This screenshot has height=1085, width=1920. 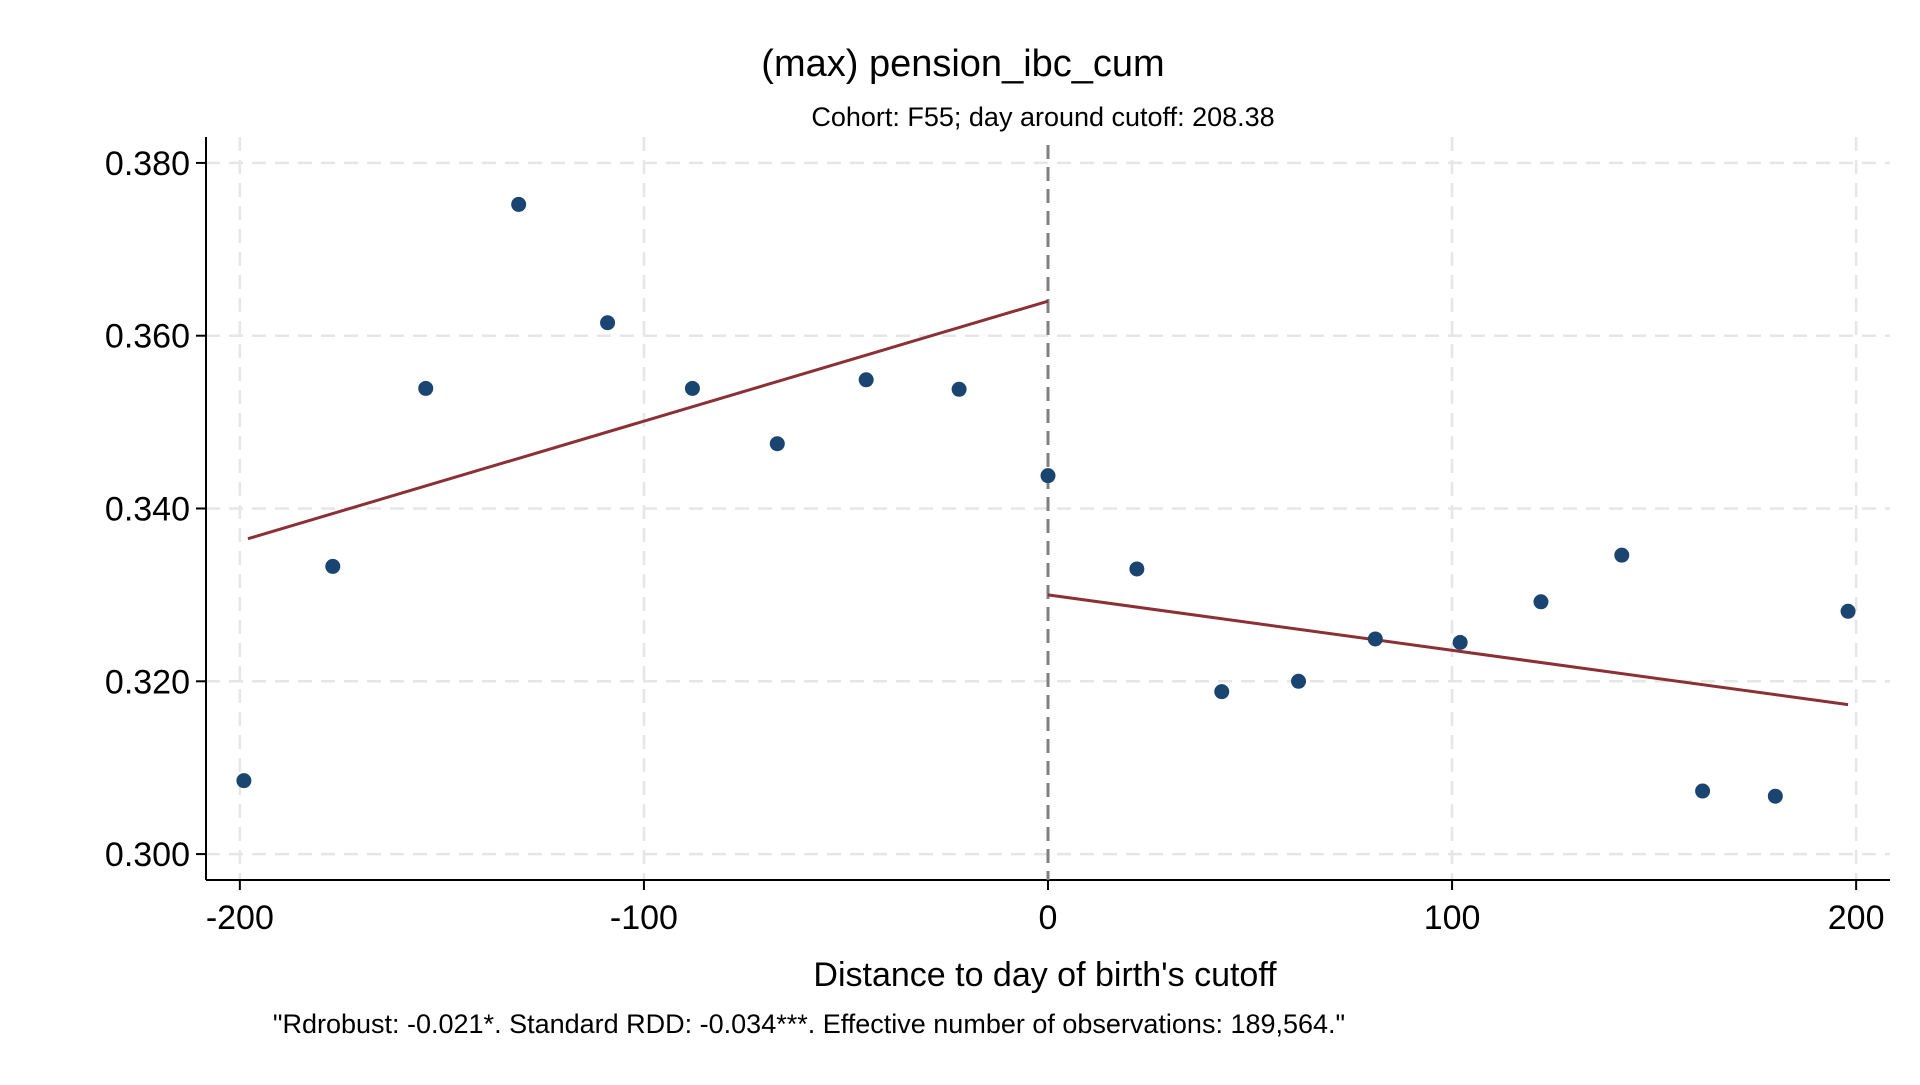 What do you see at coordinates (147, 164) in the screenshot?
I see `y-tick-label-4: 0.380` at bounding box center [147, 164].